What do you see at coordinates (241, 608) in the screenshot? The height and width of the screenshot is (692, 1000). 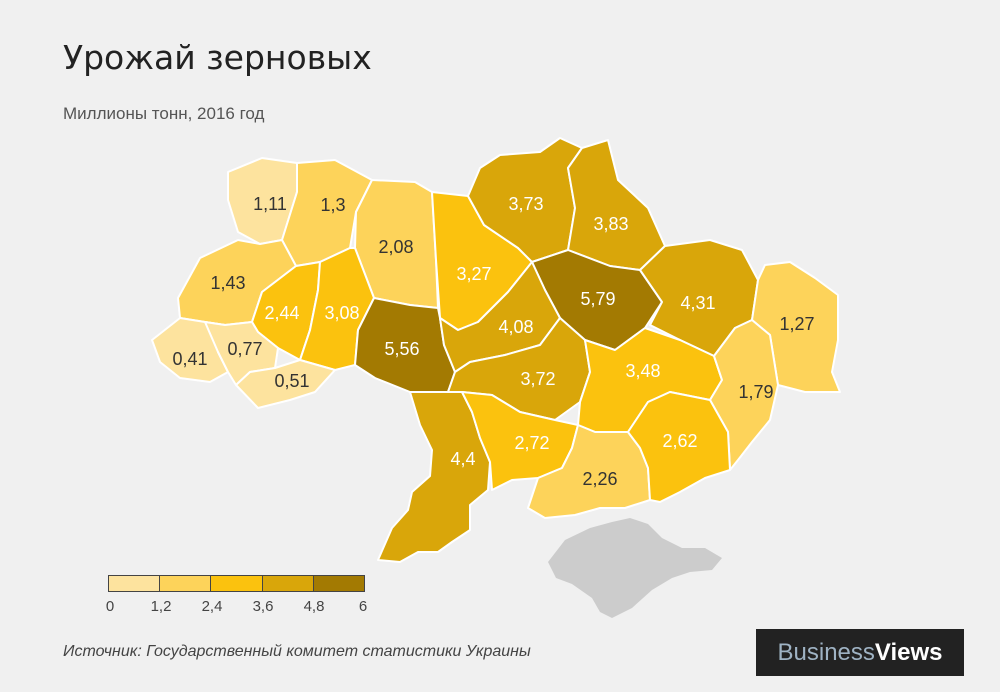 I see `legend-ticks: 0 1,2 2,4 3,6 4,8 6` at bounding box center [241, 608].